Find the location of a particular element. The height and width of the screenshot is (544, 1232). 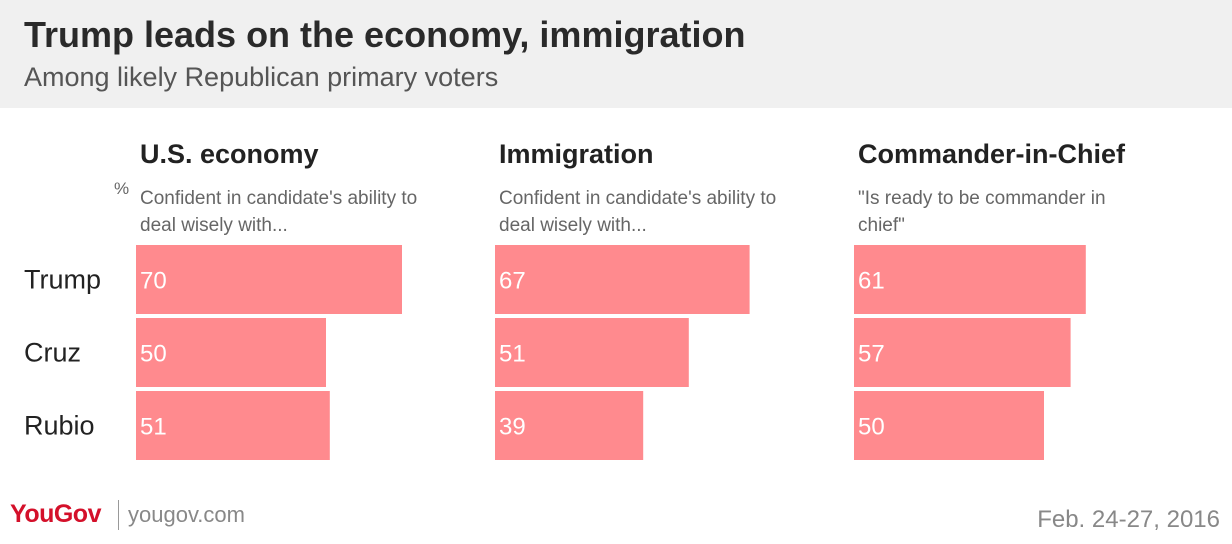

category-label-trump: Trump is located at coordinates (62, 280).